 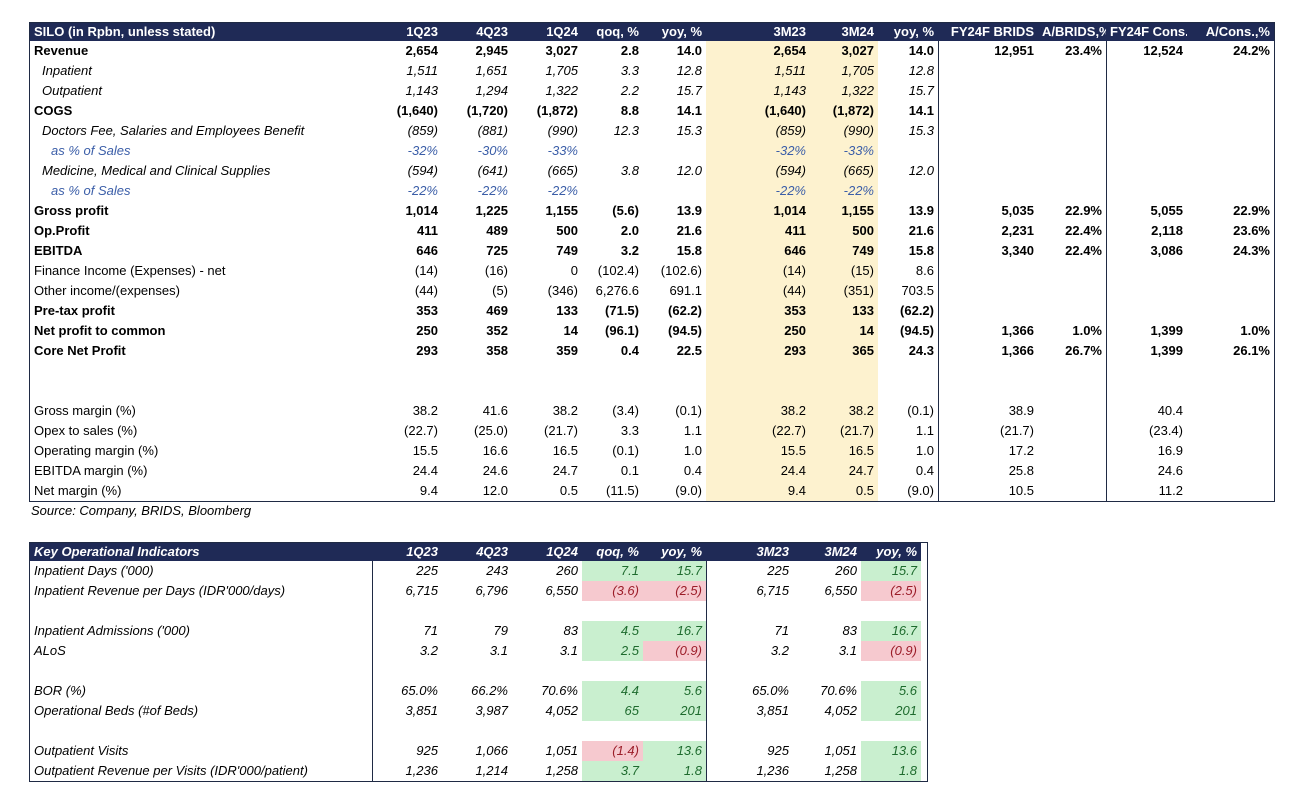 I want to click on table-cell: 11.2, so click(x=1146, y=491).